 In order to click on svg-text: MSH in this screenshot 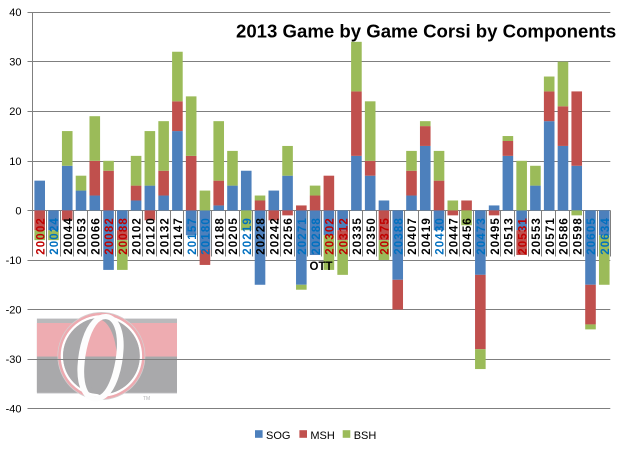, I will do `click(322, 436)`.